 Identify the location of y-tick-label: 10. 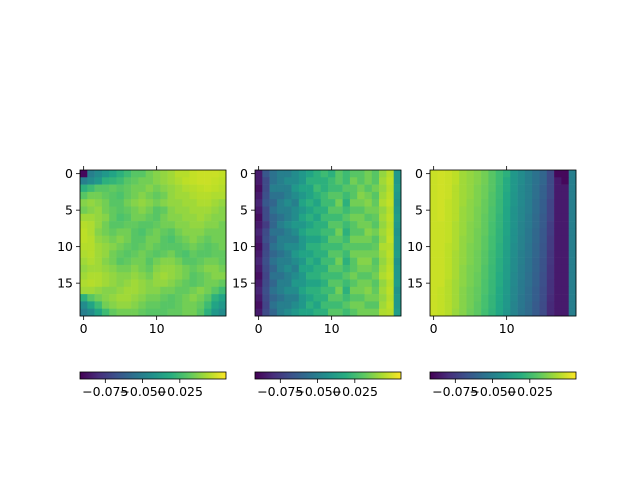
(65, 246).